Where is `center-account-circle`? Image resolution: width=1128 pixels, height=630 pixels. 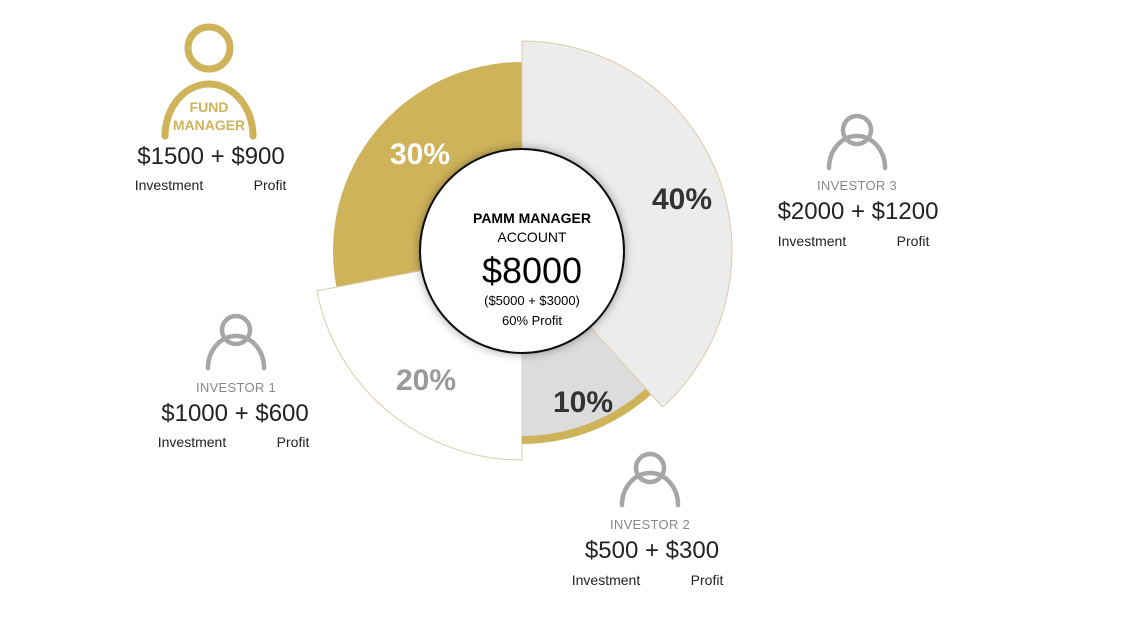 center-account-circle is located at coordinates (522, 251).